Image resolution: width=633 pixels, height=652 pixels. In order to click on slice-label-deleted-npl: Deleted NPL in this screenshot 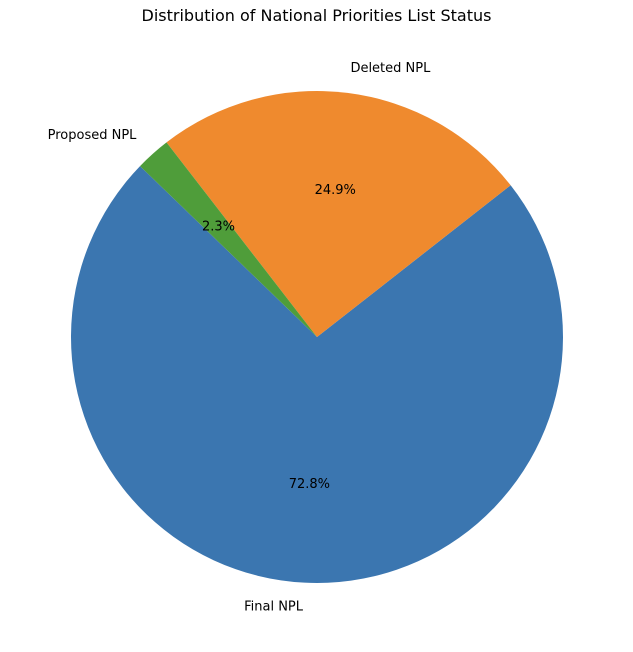, I will do `click(390, 68)`.